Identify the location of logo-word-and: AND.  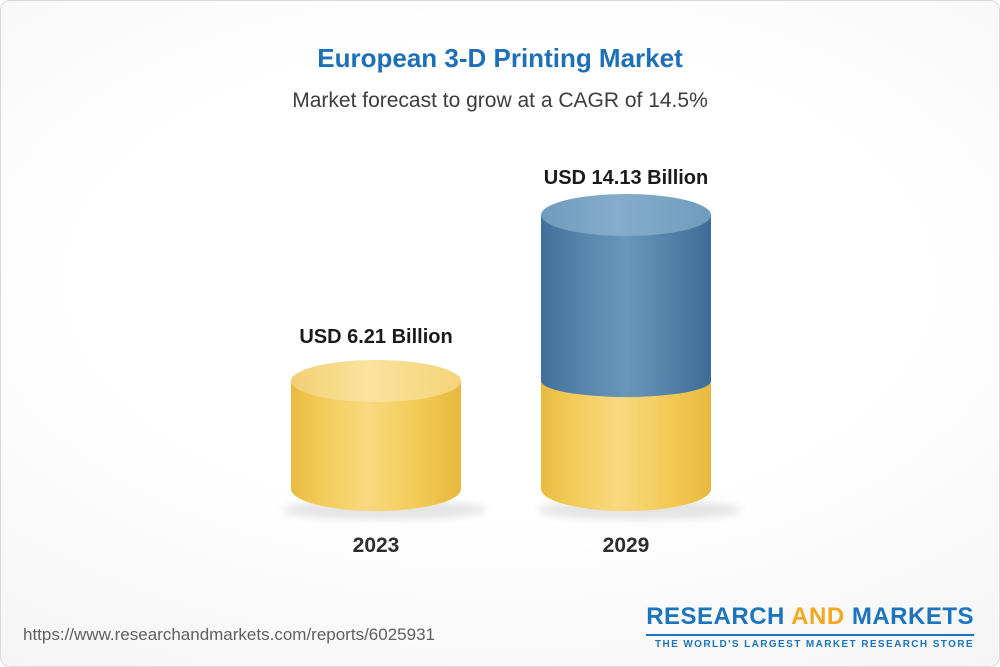
(818, 616).